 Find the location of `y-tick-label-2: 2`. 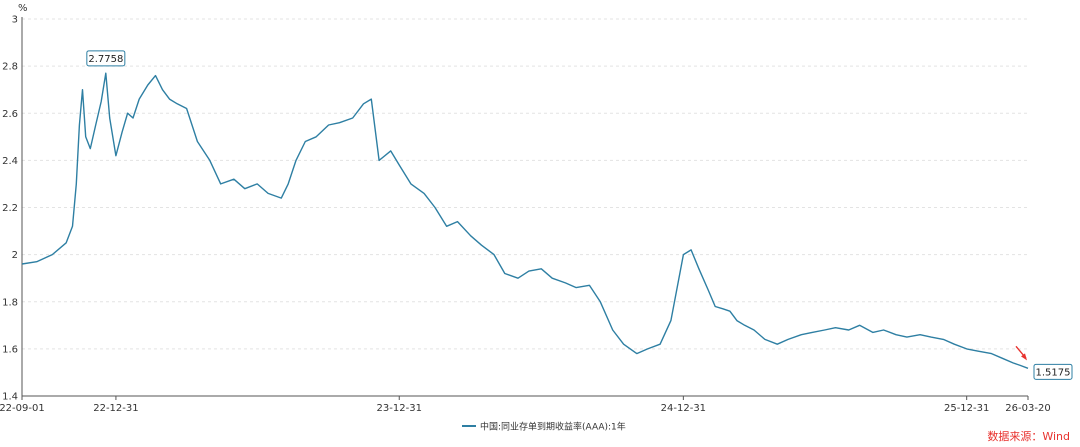

y-tick-label-2: 2 is located at coordinates (15, 255).